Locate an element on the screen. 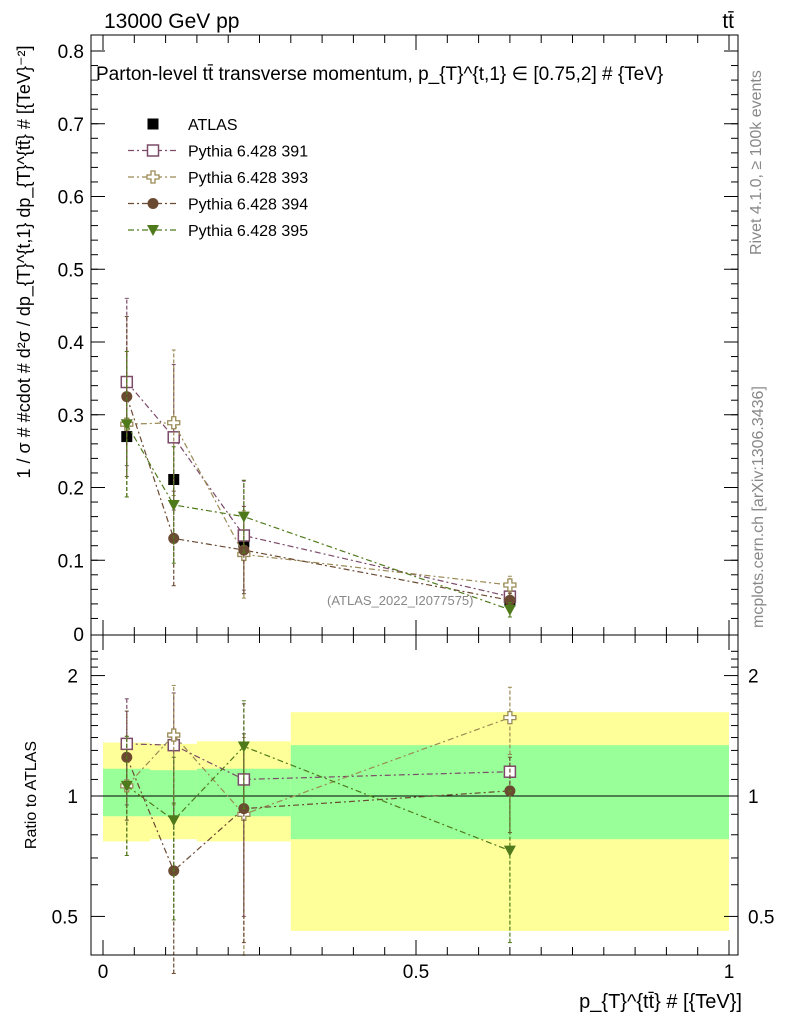  ratio-y-tick-label-right: 1 is located at coordinates (753, 797).